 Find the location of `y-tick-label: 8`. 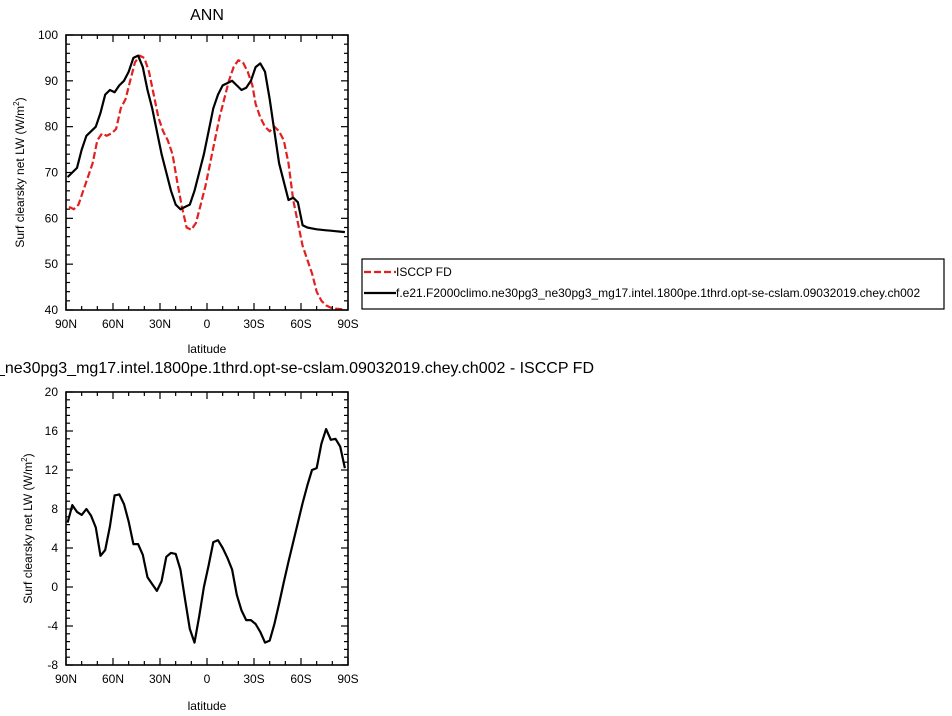

y-tick-label: 8 is located at coordinates (54, 509).